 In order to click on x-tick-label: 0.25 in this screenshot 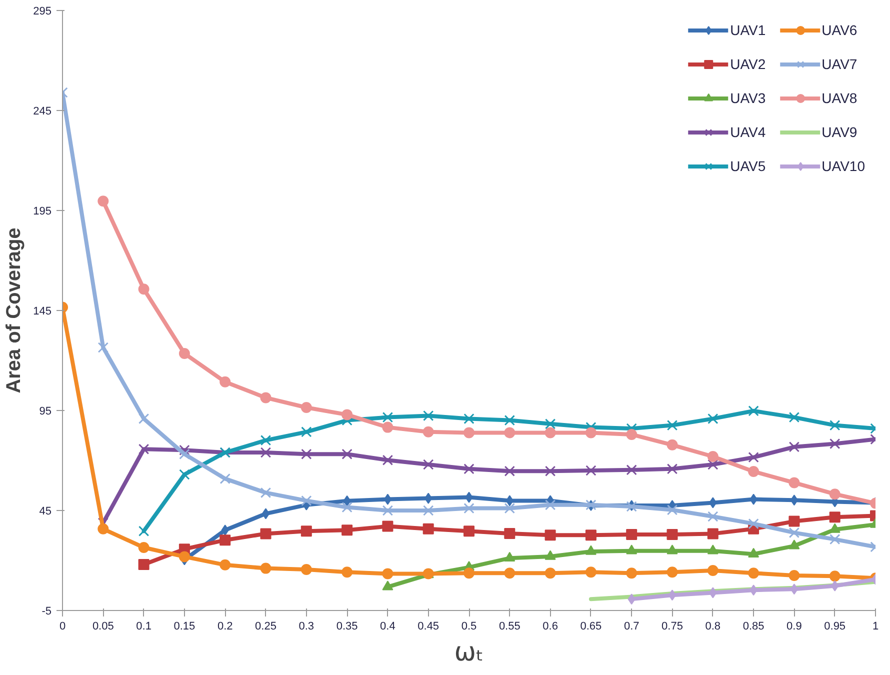, I will do `click(265, 626)`.